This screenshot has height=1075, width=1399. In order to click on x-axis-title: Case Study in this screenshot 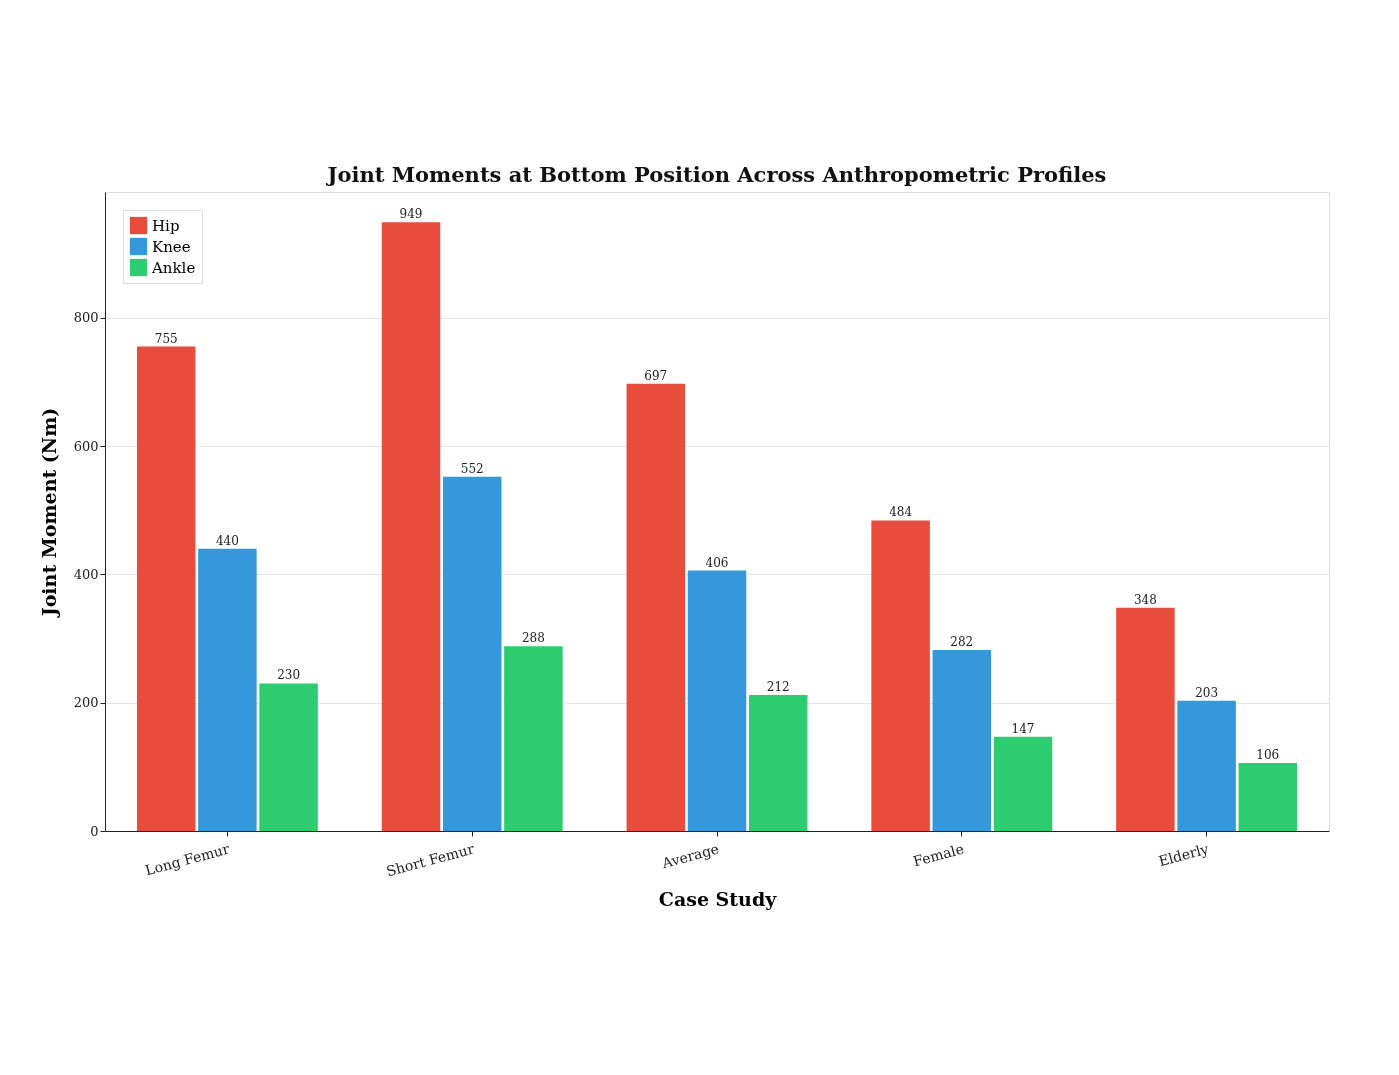, I will do `click(718, 899)`.